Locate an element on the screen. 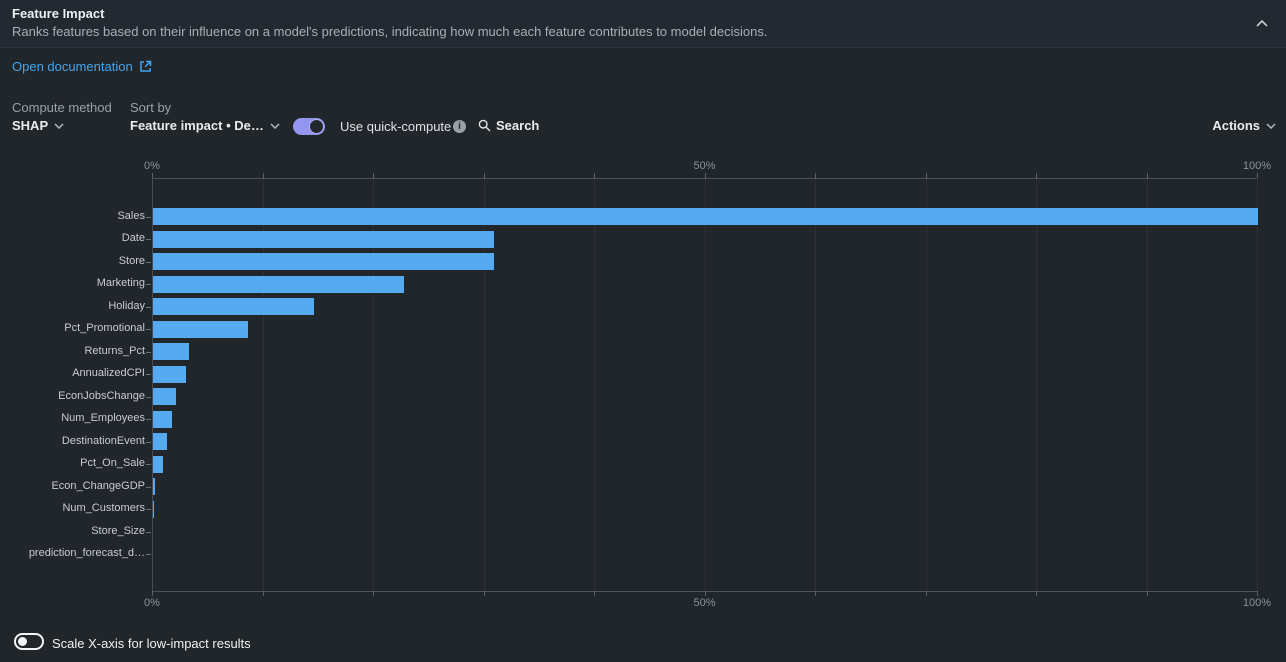 The height and width of the screenshot is (662, 1286). actions-dropdown: Actions is located at coordinates (1244, 125).